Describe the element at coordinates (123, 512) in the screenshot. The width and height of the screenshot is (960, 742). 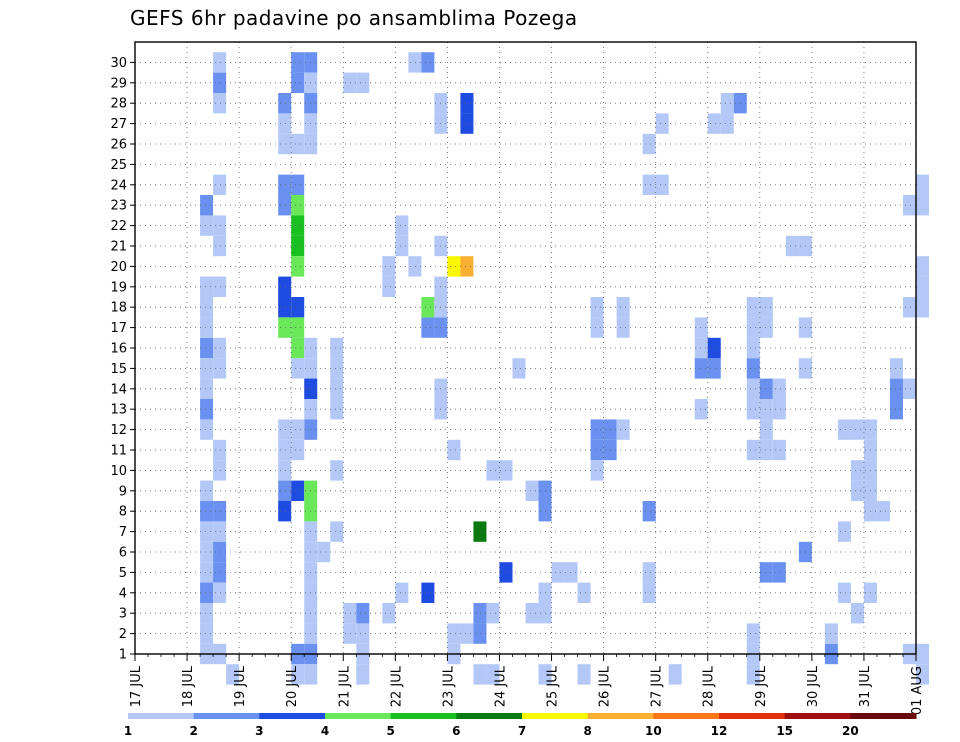
I see `y-tick-label: 8` at that location.